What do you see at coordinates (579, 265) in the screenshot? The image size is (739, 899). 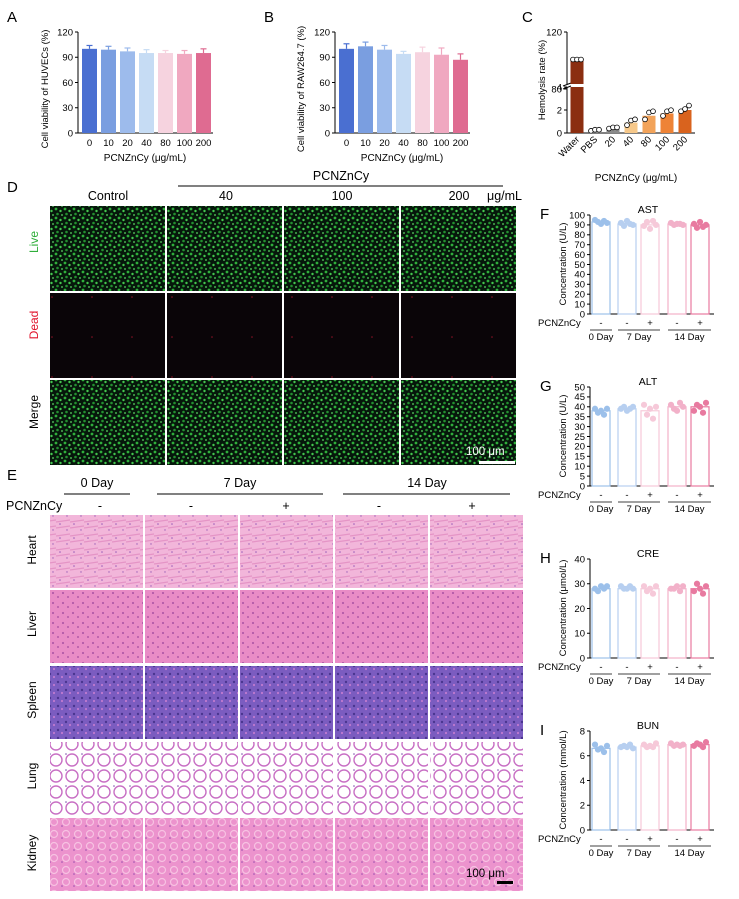 I see `y-tick-label: 50` at bounding box center [579, 265].